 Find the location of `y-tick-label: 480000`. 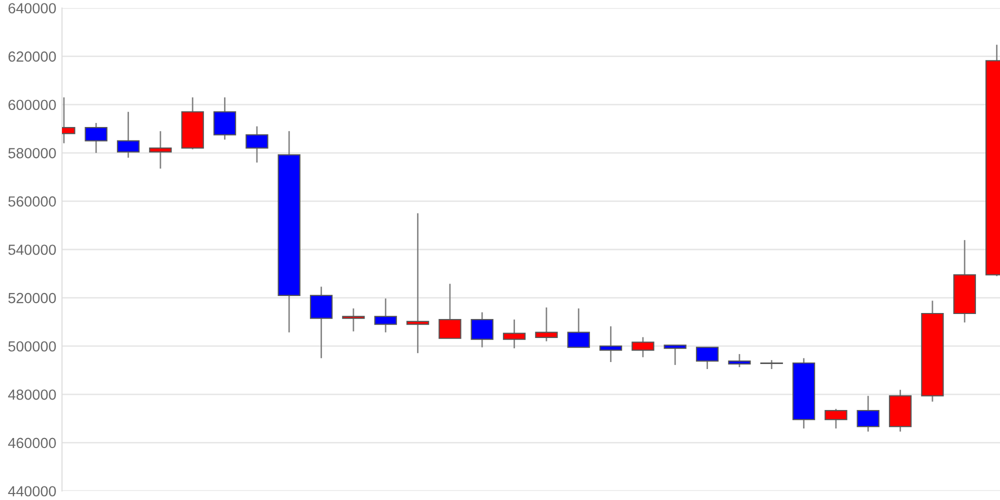

y-tick-label: 480000 is located at coordinates (32, 395).